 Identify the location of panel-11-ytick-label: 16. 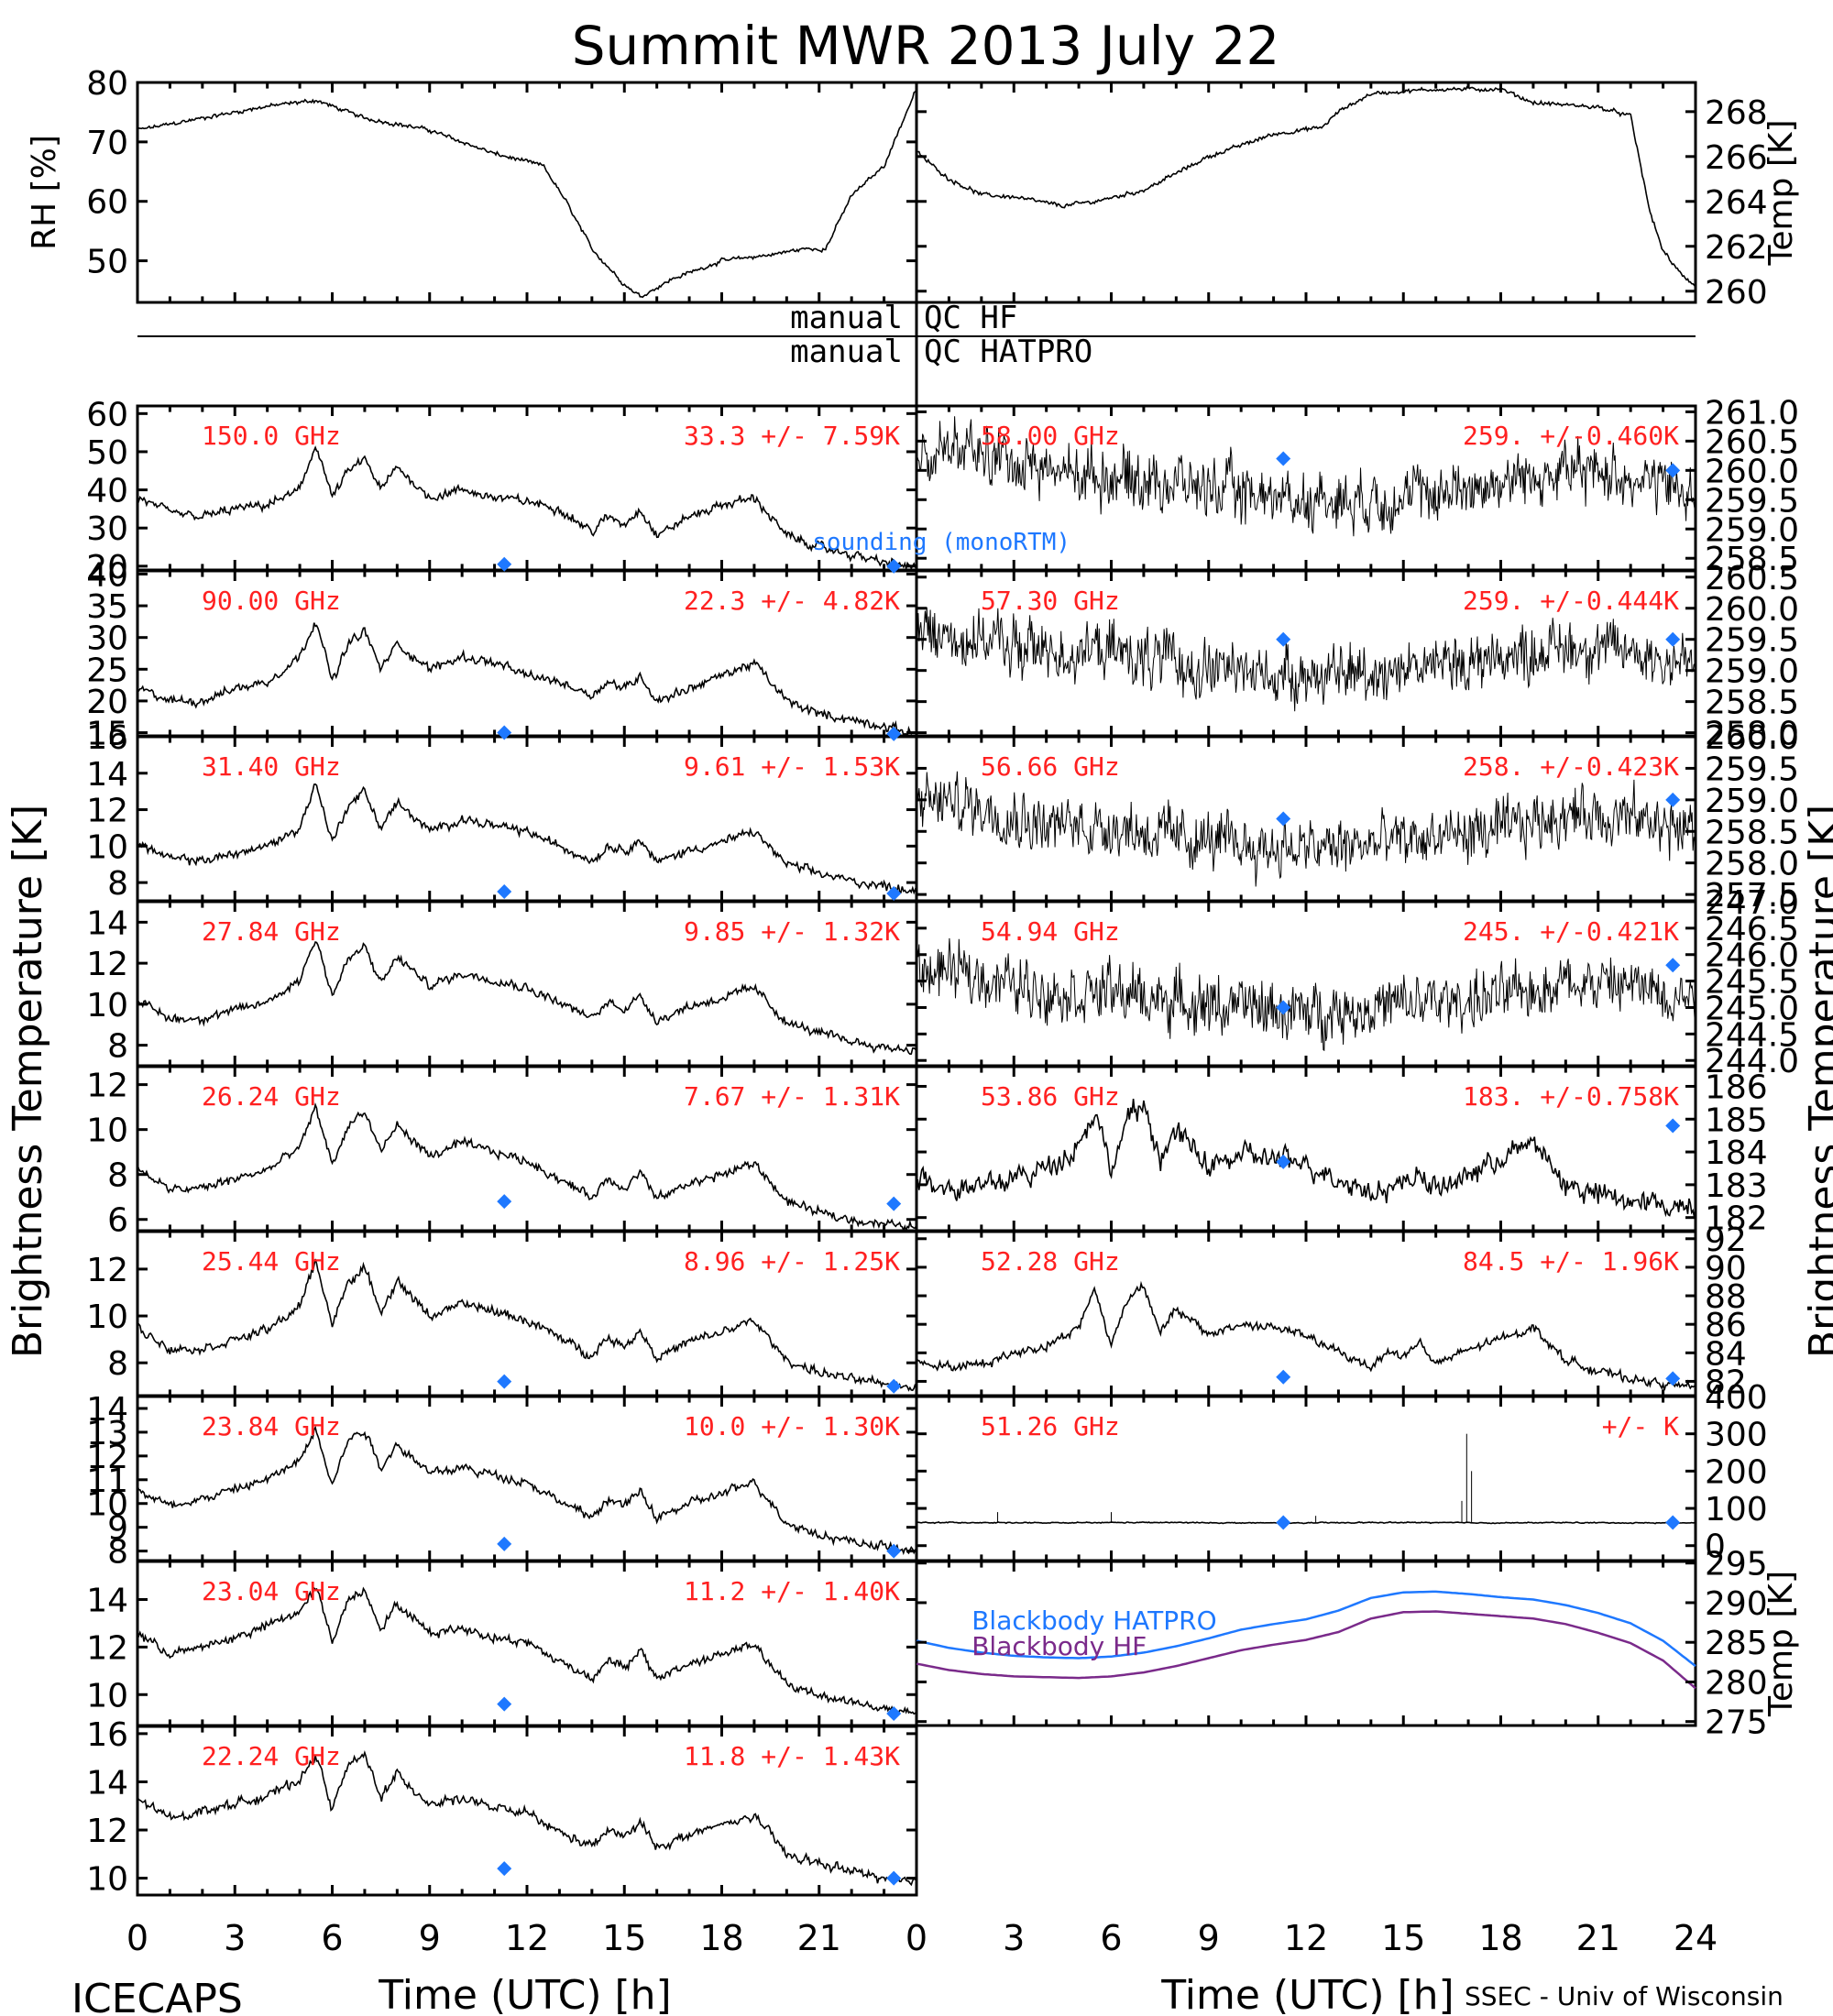
(107, 1735).